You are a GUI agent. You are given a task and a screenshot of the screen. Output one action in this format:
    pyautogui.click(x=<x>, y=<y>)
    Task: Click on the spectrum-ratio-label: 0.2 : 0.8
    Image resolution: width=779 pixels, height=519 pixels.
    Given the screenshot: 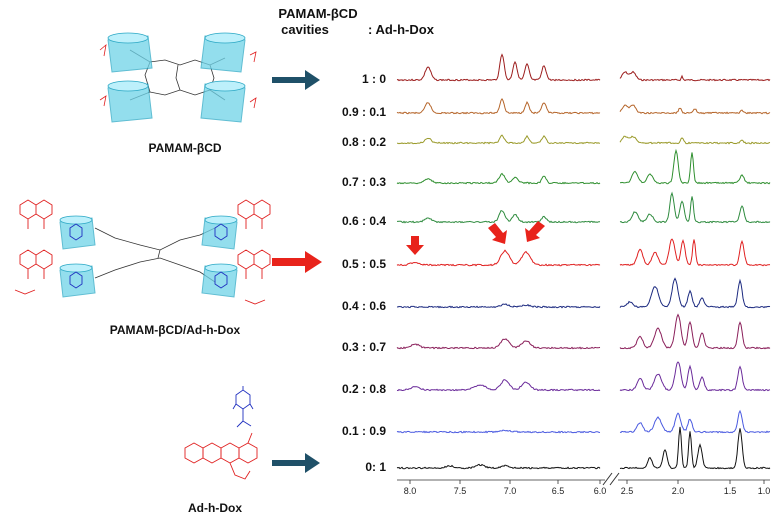 What is the action you would take?
    pyautogui.click(x=364, y=389)
    